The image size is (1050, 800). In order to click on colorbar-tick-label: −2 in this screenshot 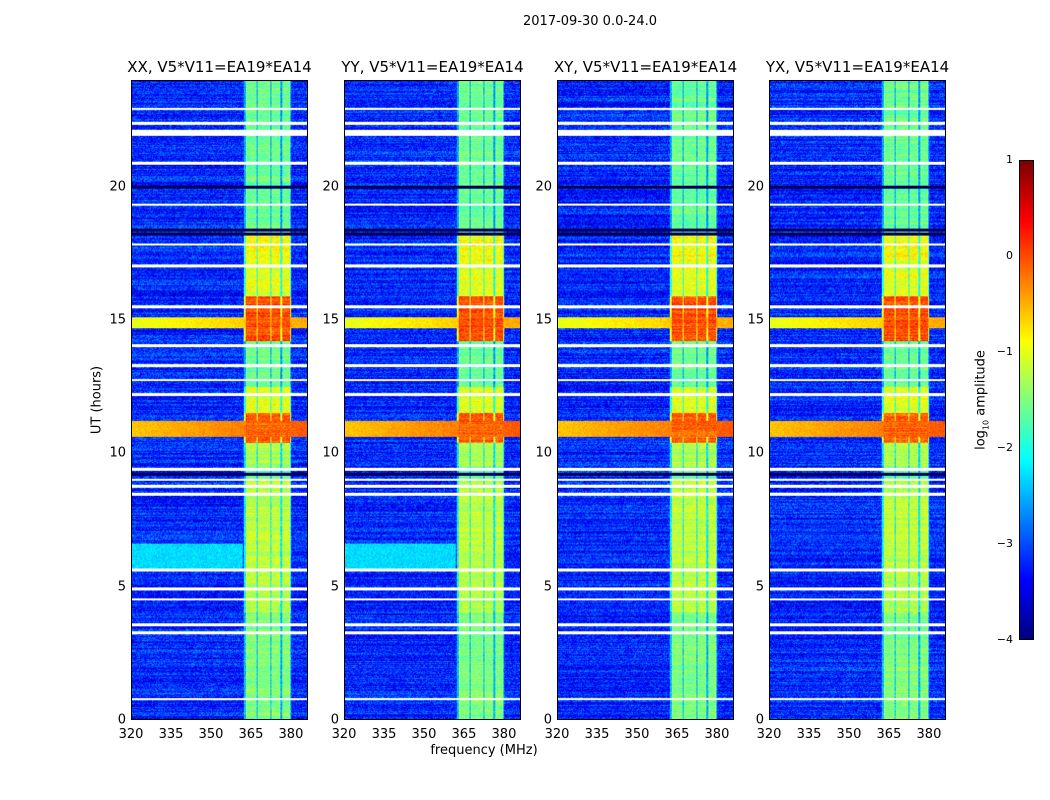, I will do `click(1004, 447)`.